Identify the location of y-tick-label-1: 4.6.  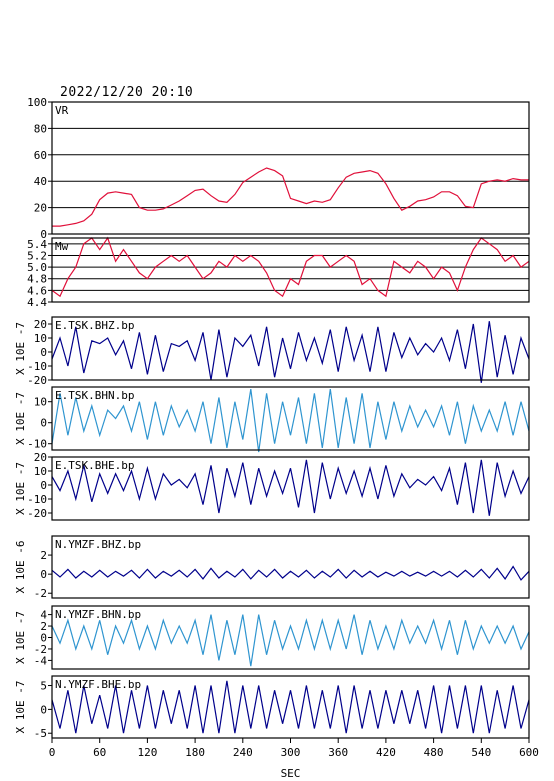
(37, 290).